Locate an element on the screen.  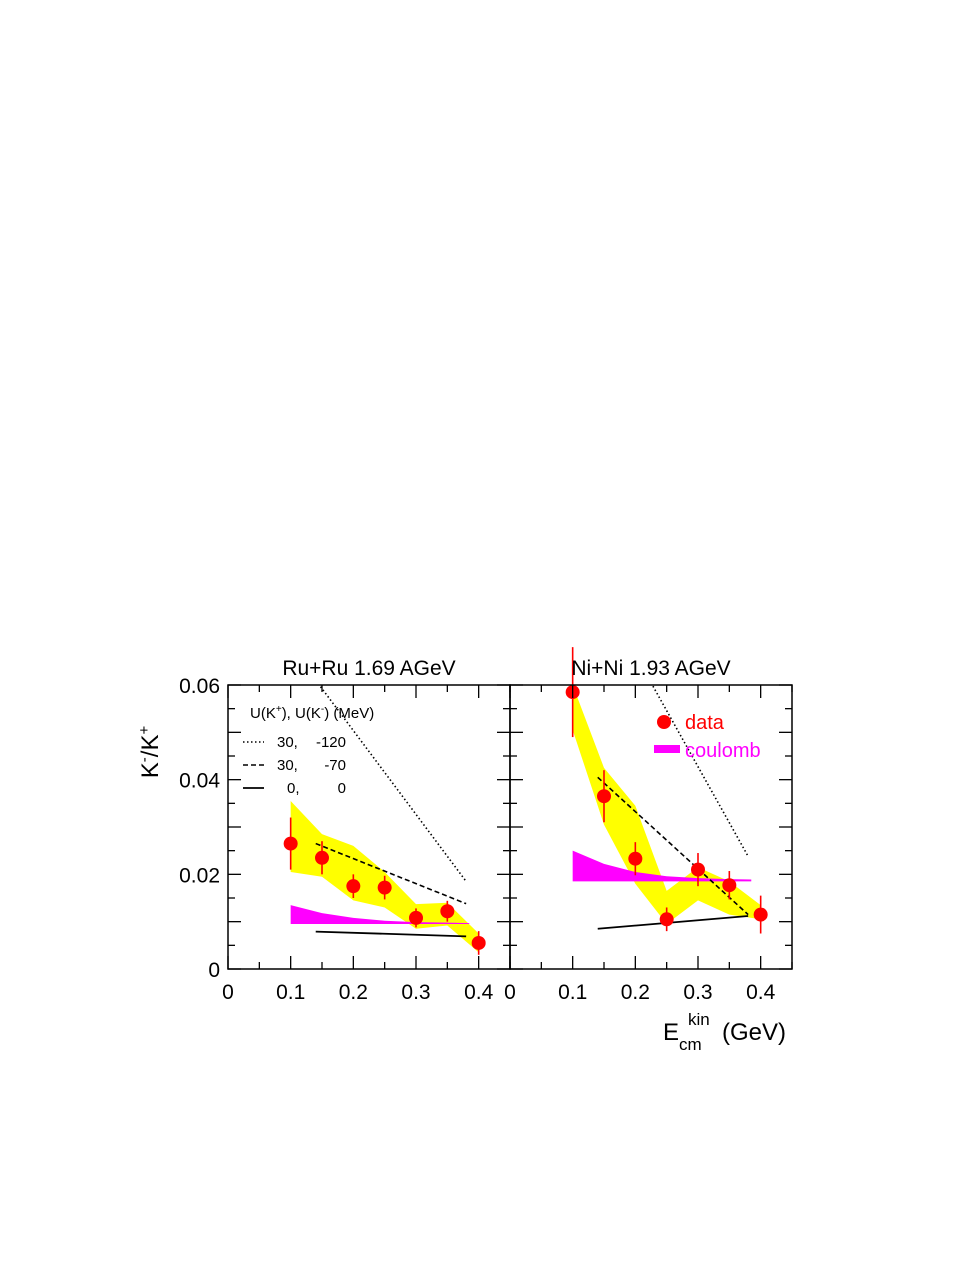
x-axis-title: Ecmkin (GeV) is located at coordinates (724, 1032).